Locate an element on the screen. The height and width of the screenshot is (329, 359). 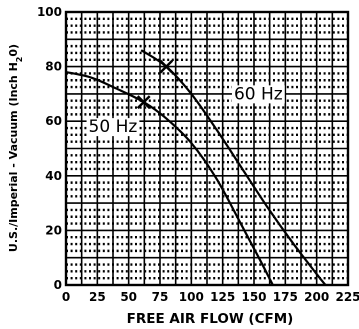
x-tick-label: 100 is located at coordinates (191, 297).